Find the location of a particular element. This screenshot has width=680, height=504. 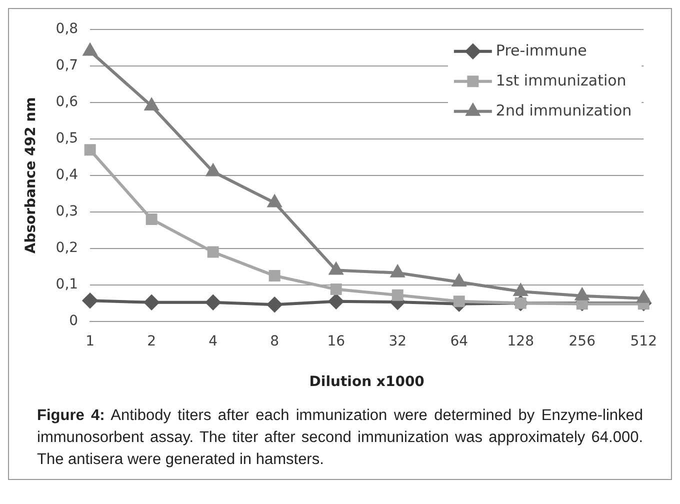

y-tick-label: 0,5 is located at coordinates (67, 138).